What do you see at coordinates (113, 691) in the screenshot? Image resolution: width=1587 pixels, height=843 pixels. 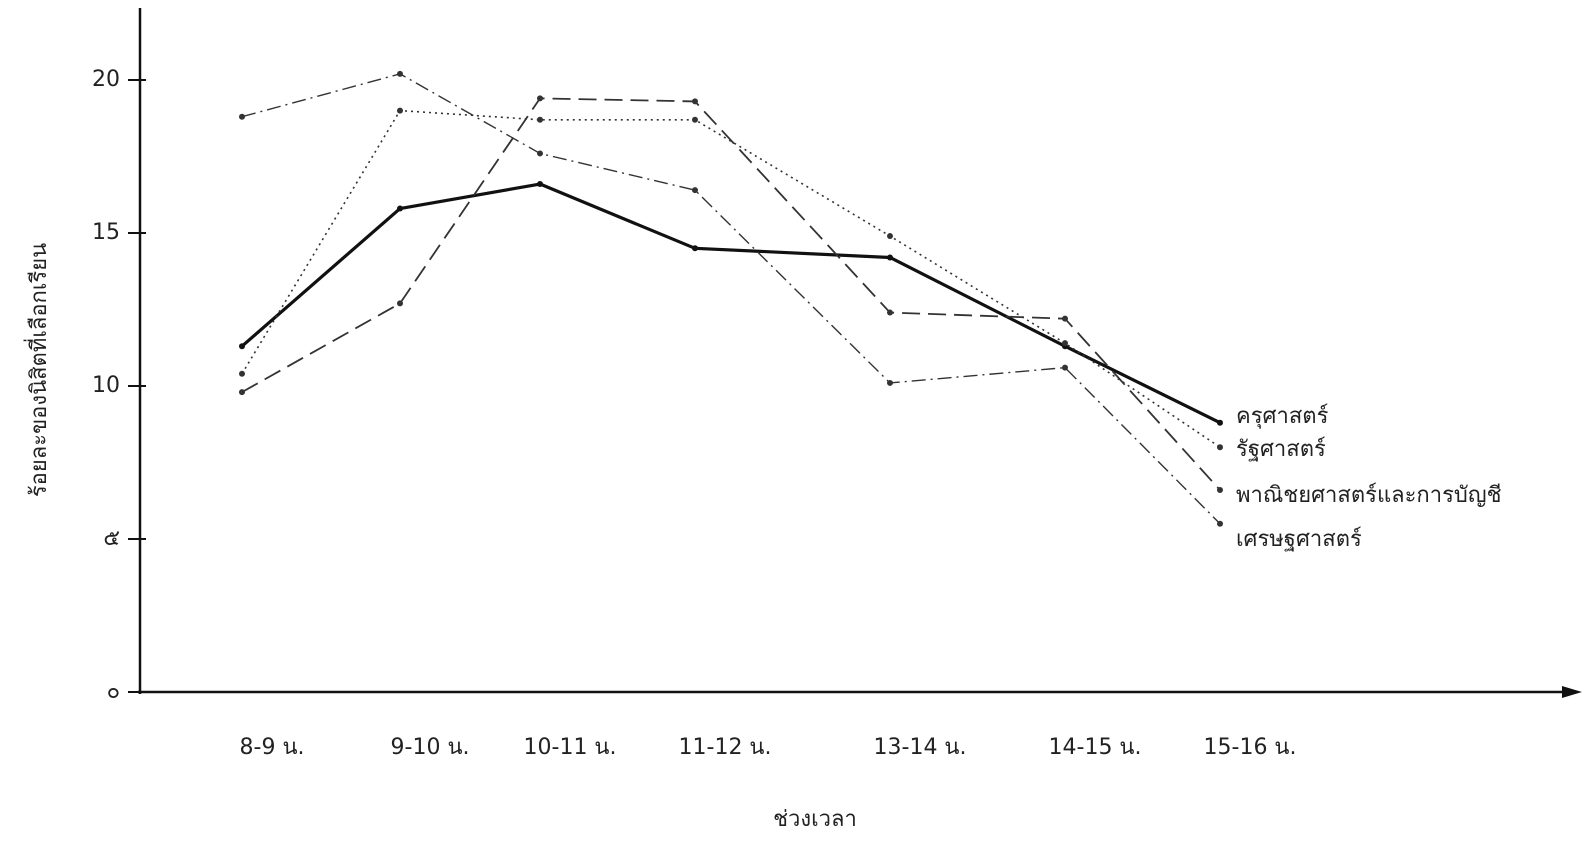 I see `y-tick-label: ๐` at bounding box center [113, 691].